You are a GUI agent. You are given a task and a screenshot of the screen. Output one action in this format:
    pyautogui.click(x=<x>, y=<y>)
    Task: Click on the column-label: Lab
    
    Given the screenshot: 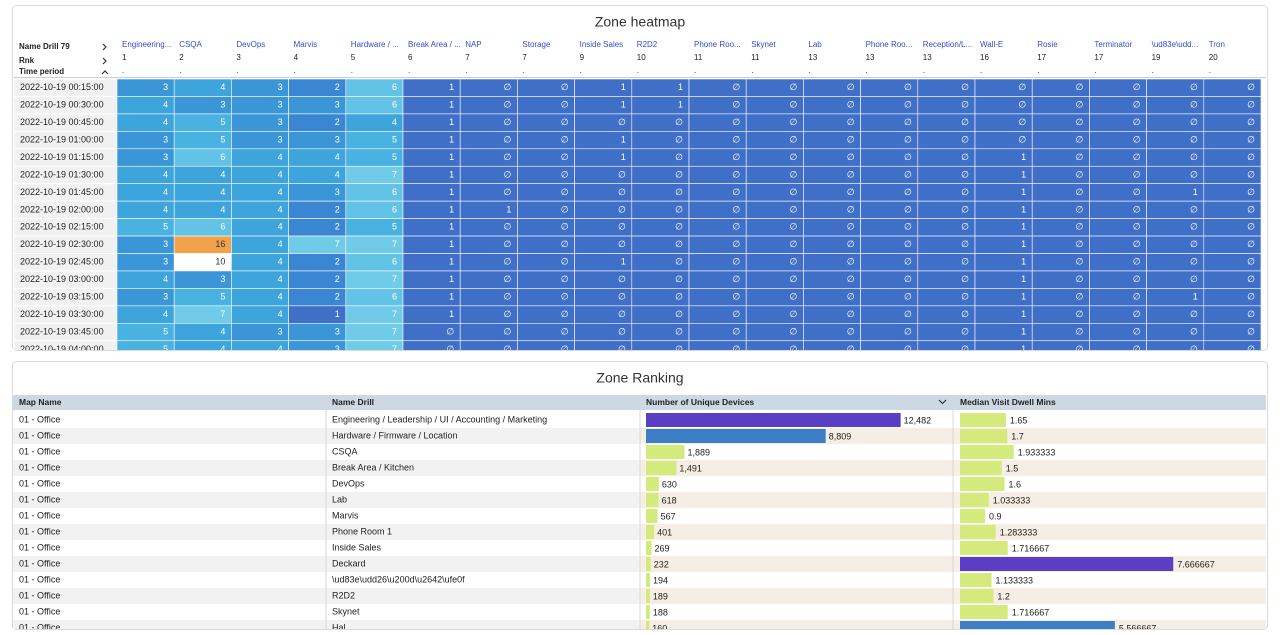 What is the action you would take?
    pyautogui.click(x=815, y=44)
    